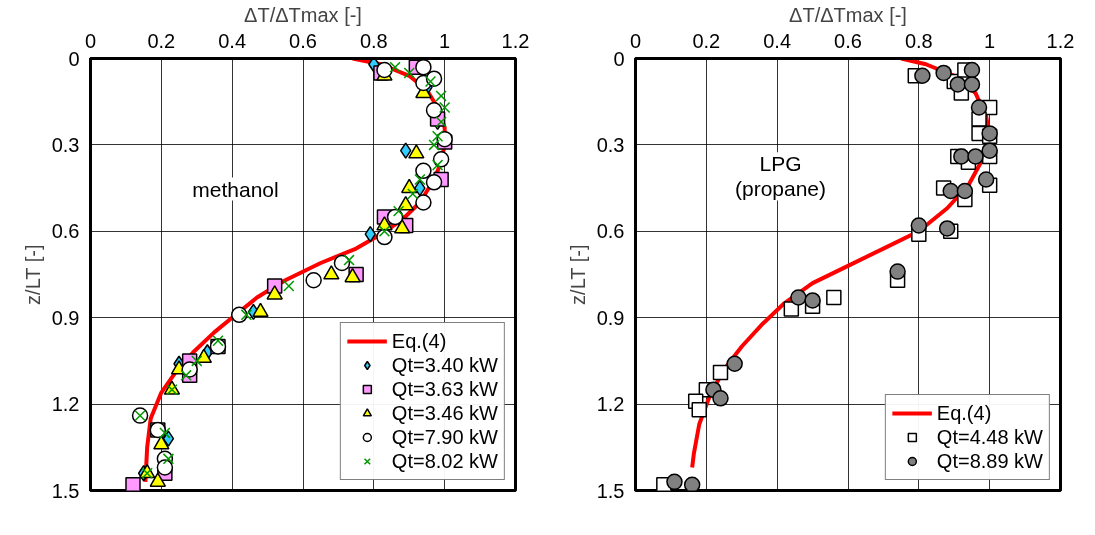  Describe the element at coordinates (235, 189) in the screenshot. I see `annotation: methanol` at that location.